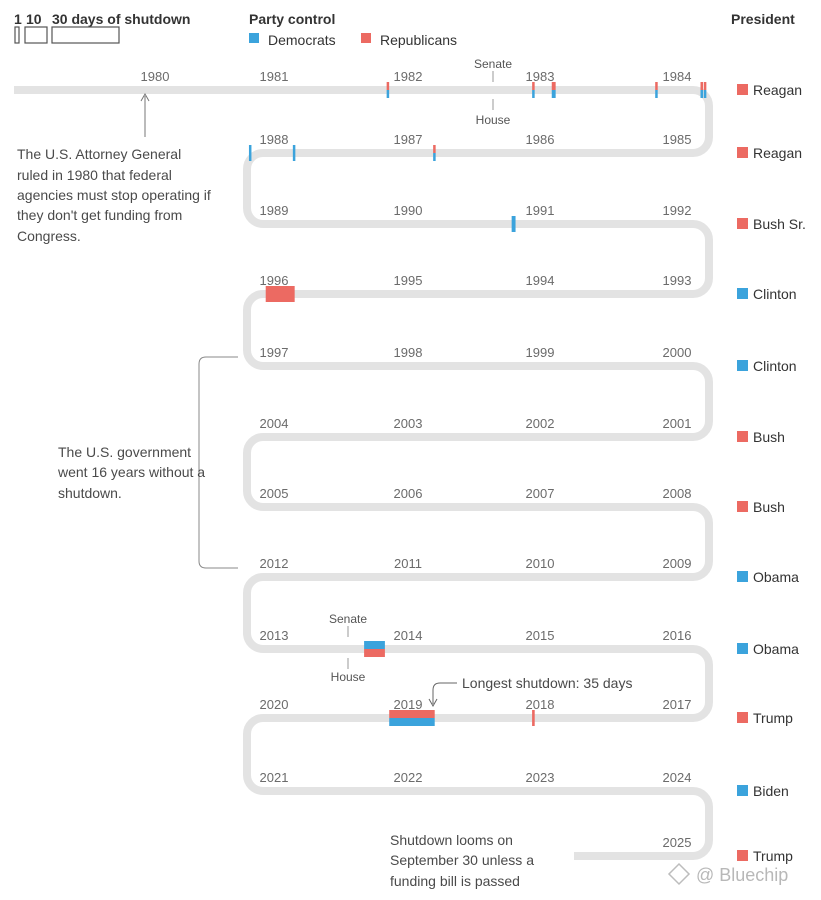 Image resolution: width=821 pixels, height=900 pixels. I want to click on year-label-2002: 2002, so click(540, 423).